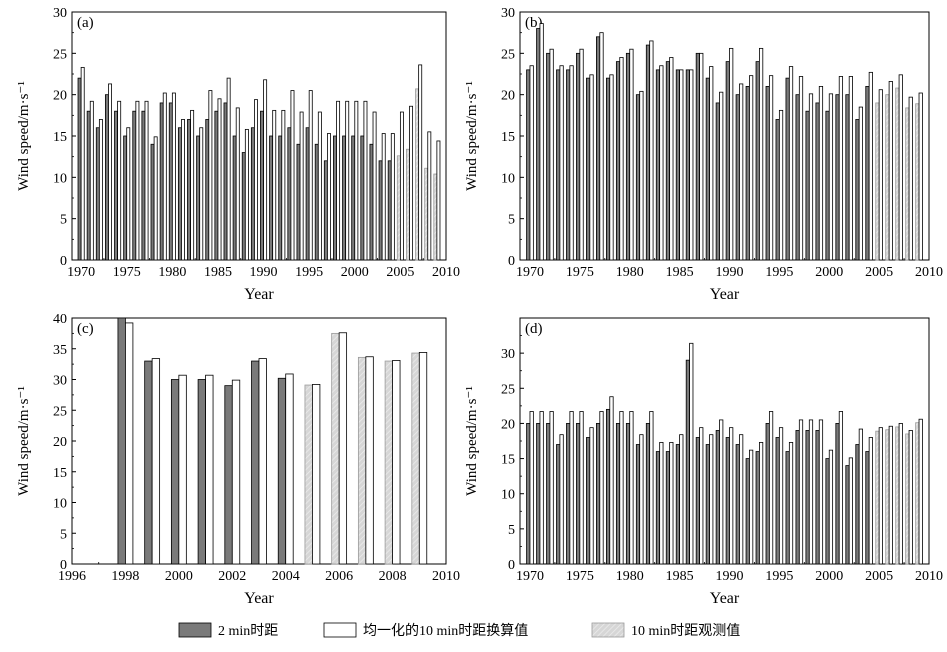  I want to click on y-tick-label: 10, so click(60, 504).